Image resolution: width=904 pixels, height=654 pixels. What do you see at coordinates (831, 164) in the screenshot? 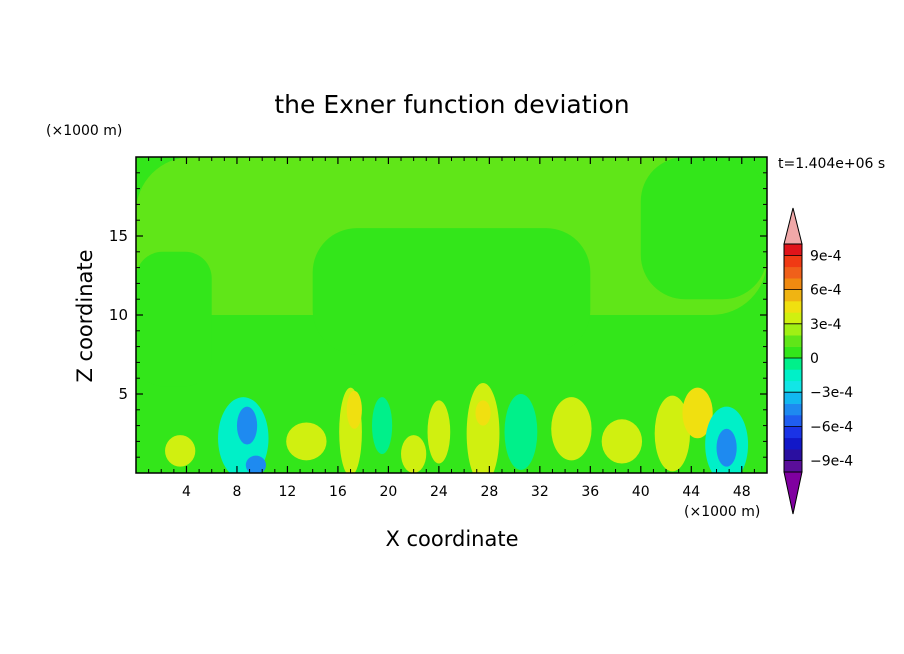
I see `time-label: t=1.404e+06 s` at bounding box center [831, 164].